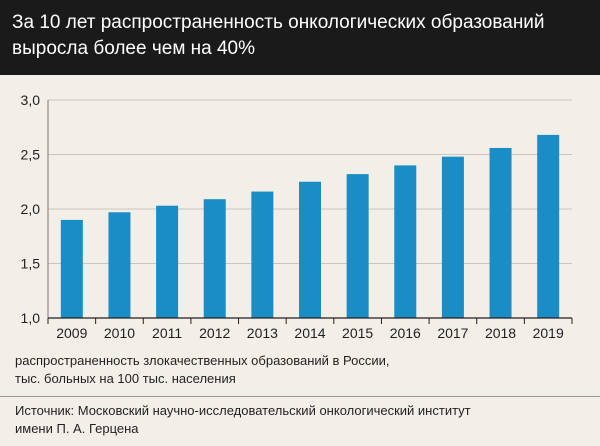 This screenshot has height=446, width=600. Describe the element at coordinates (125, 378) in the screenshot. I see `chart-caption-line-2: тыс. больных на 100 тыс. населения` at that location.